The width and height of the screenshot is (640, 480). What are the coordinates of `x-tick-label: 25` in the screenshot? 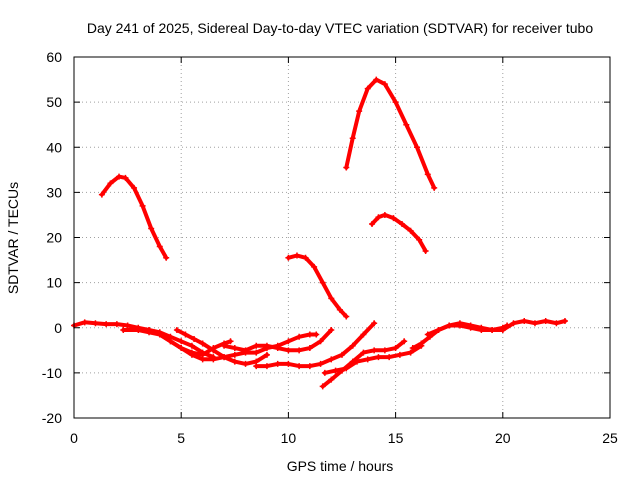 It's located at (610, 438).